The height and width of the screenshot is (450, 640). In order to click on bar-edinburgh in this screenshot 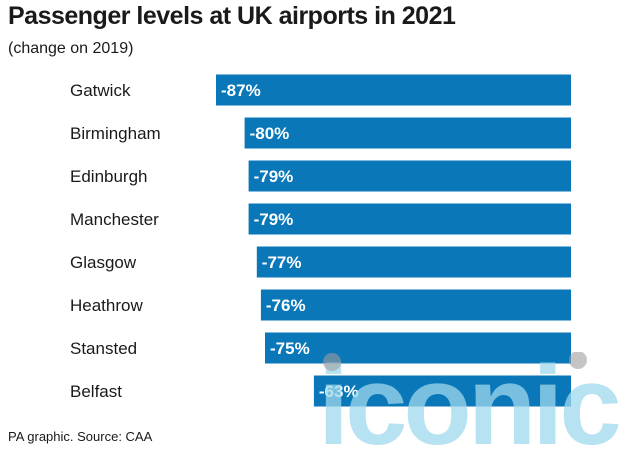, I will do `click(409, 176)`.